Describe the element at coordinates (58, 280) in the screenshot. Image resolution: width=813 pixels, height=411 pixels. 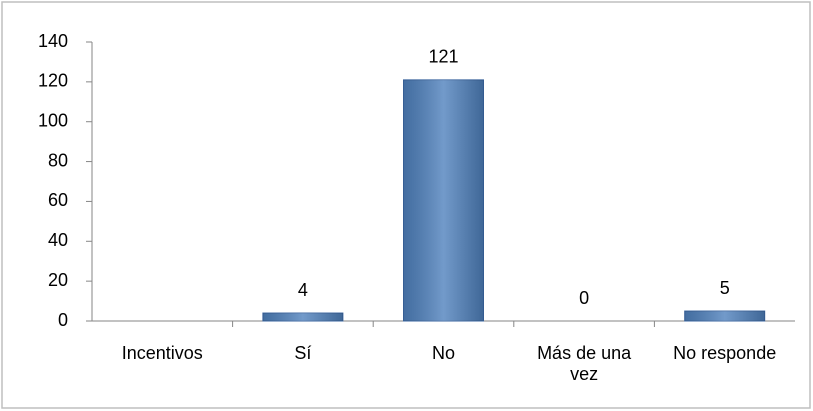
I see `y-tick-label: 20` at that location.